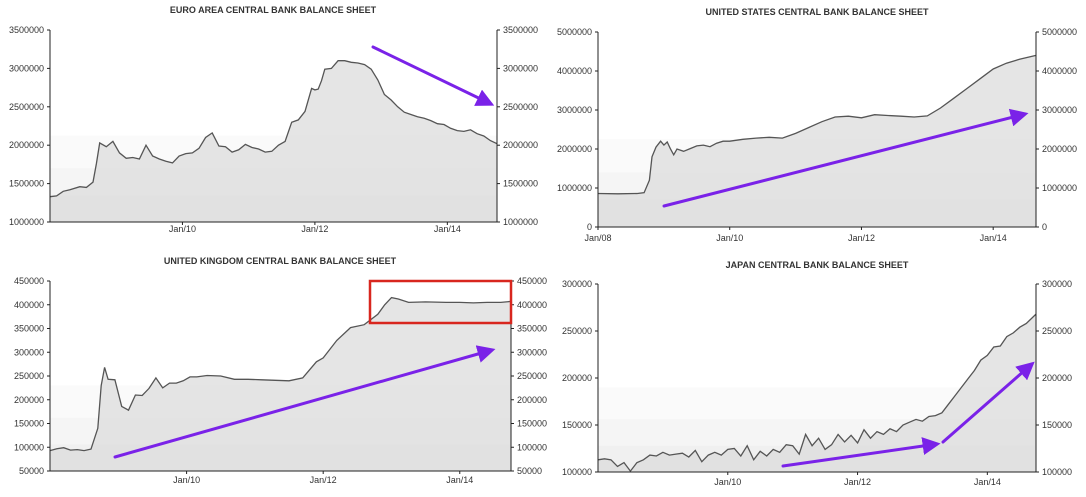 The image size is (1086, 497). Describe the element at coordinates (817, 265) in the screenshot. I see `chart-title: JAPAN CENTRAL BANK BALANCE SHEET` at that location.